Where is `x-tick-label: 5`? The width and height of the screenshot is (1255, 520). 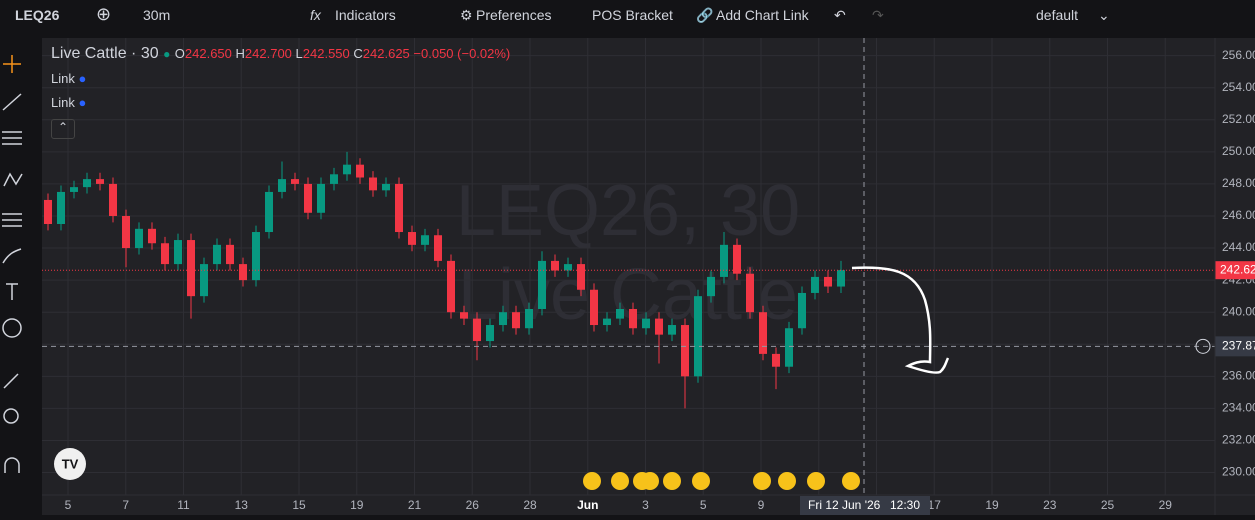
x-tick-label: 5 is located at coordinates (68, 505).